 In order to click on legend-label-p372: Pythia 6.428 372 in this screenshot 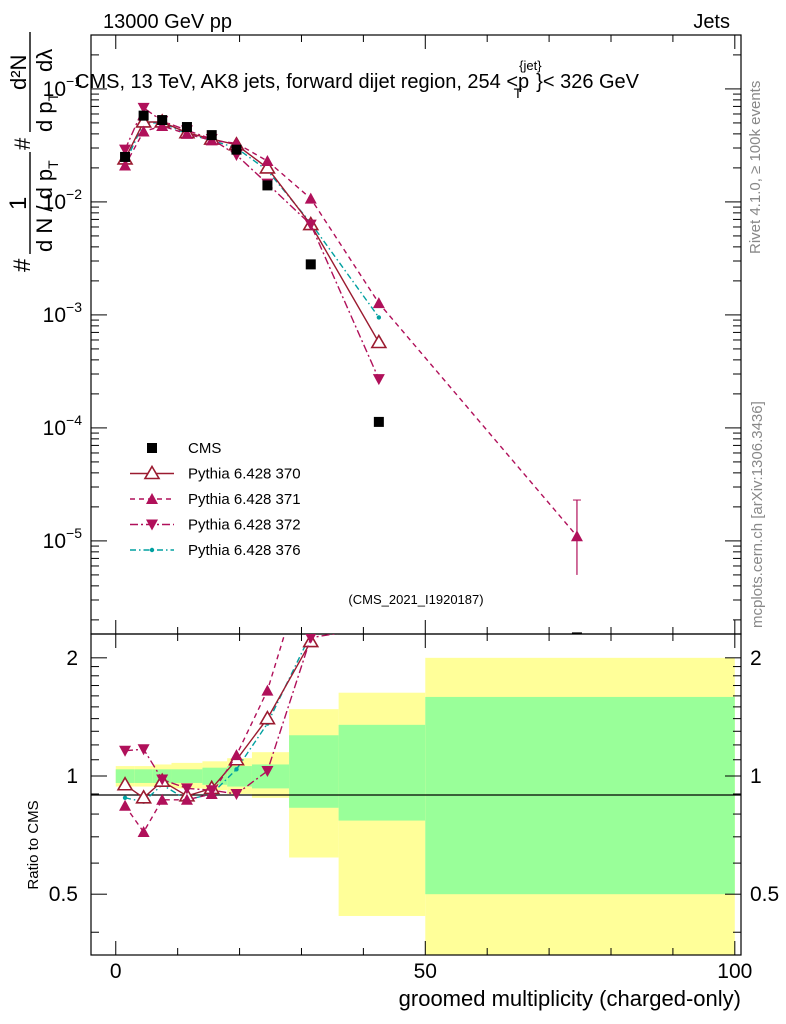, I will do `click(244, 525)`.